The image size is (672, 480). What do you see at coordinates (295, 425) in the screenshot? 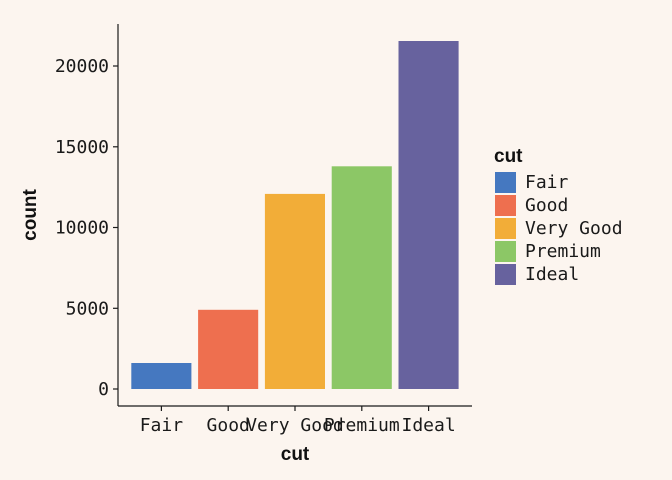
I see `x-tick-label: Very Good` at bounding box center [295, 425].